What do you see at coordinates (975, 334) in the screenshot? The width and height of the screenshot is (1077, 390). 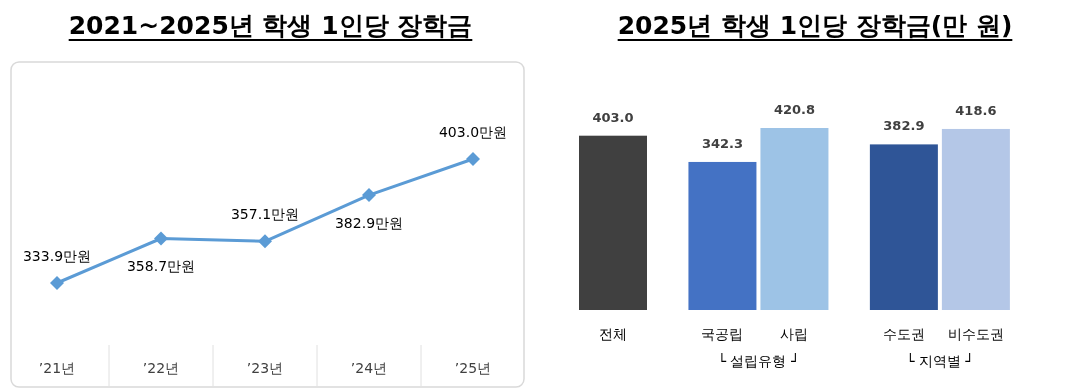 I see `x-tick-label: 비수도권` at bounding box center [975, 334].